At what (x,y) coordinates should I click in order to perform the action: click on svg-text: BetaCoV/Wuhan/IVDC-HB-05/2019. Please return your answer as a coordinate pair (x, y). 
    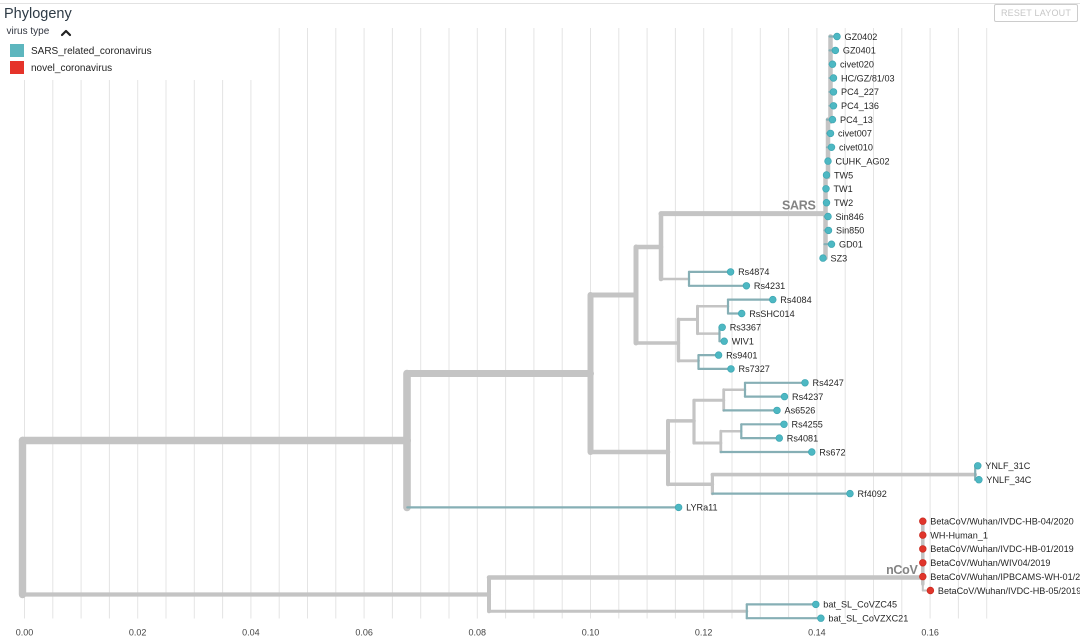
    Looking at the image, I should click on (1009, 591).